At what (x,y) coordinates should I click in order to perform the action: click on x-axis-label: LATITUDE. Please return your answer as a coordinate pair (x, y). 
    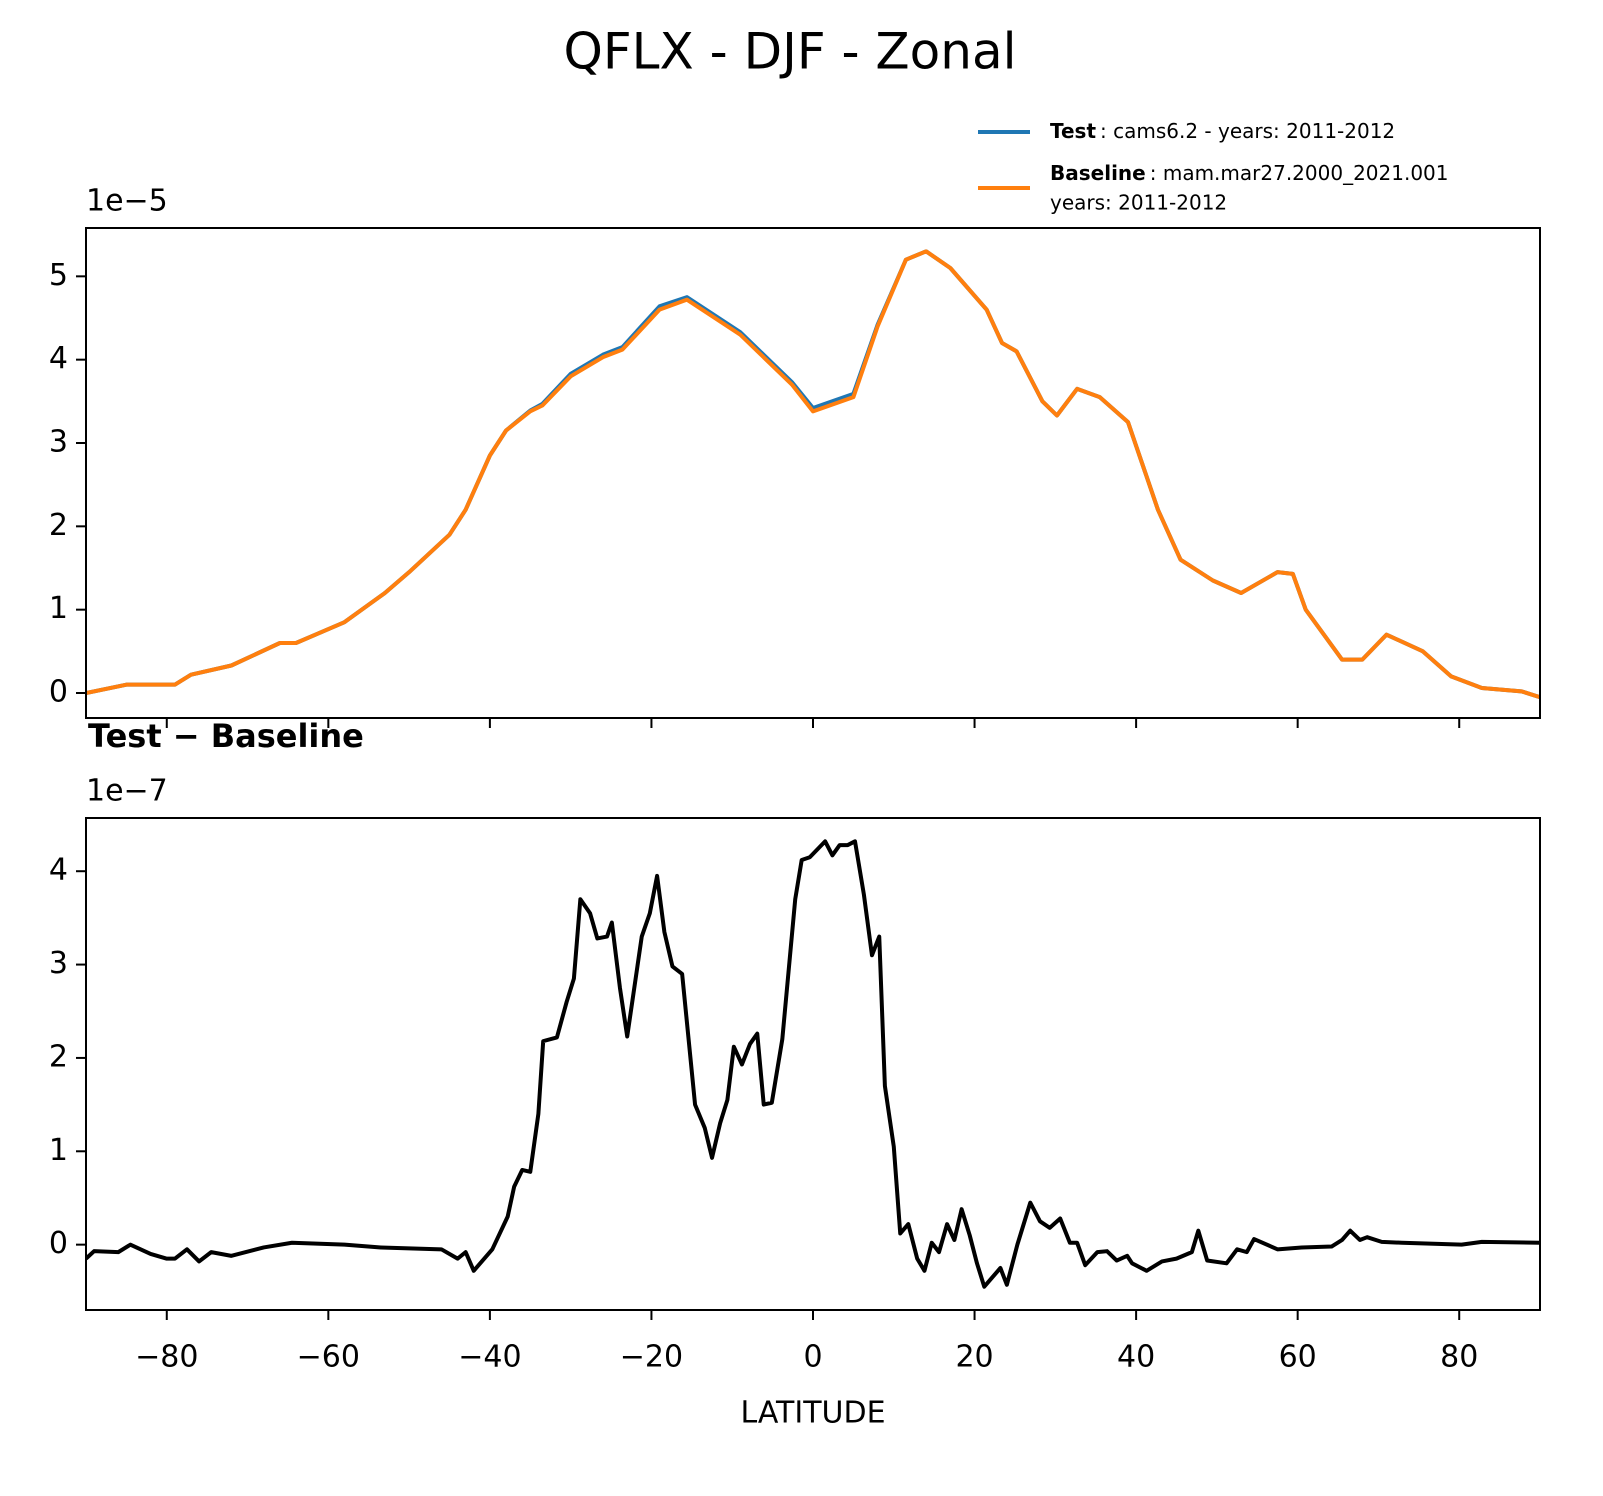
    Looking at the image, I should click on (812, 1413).